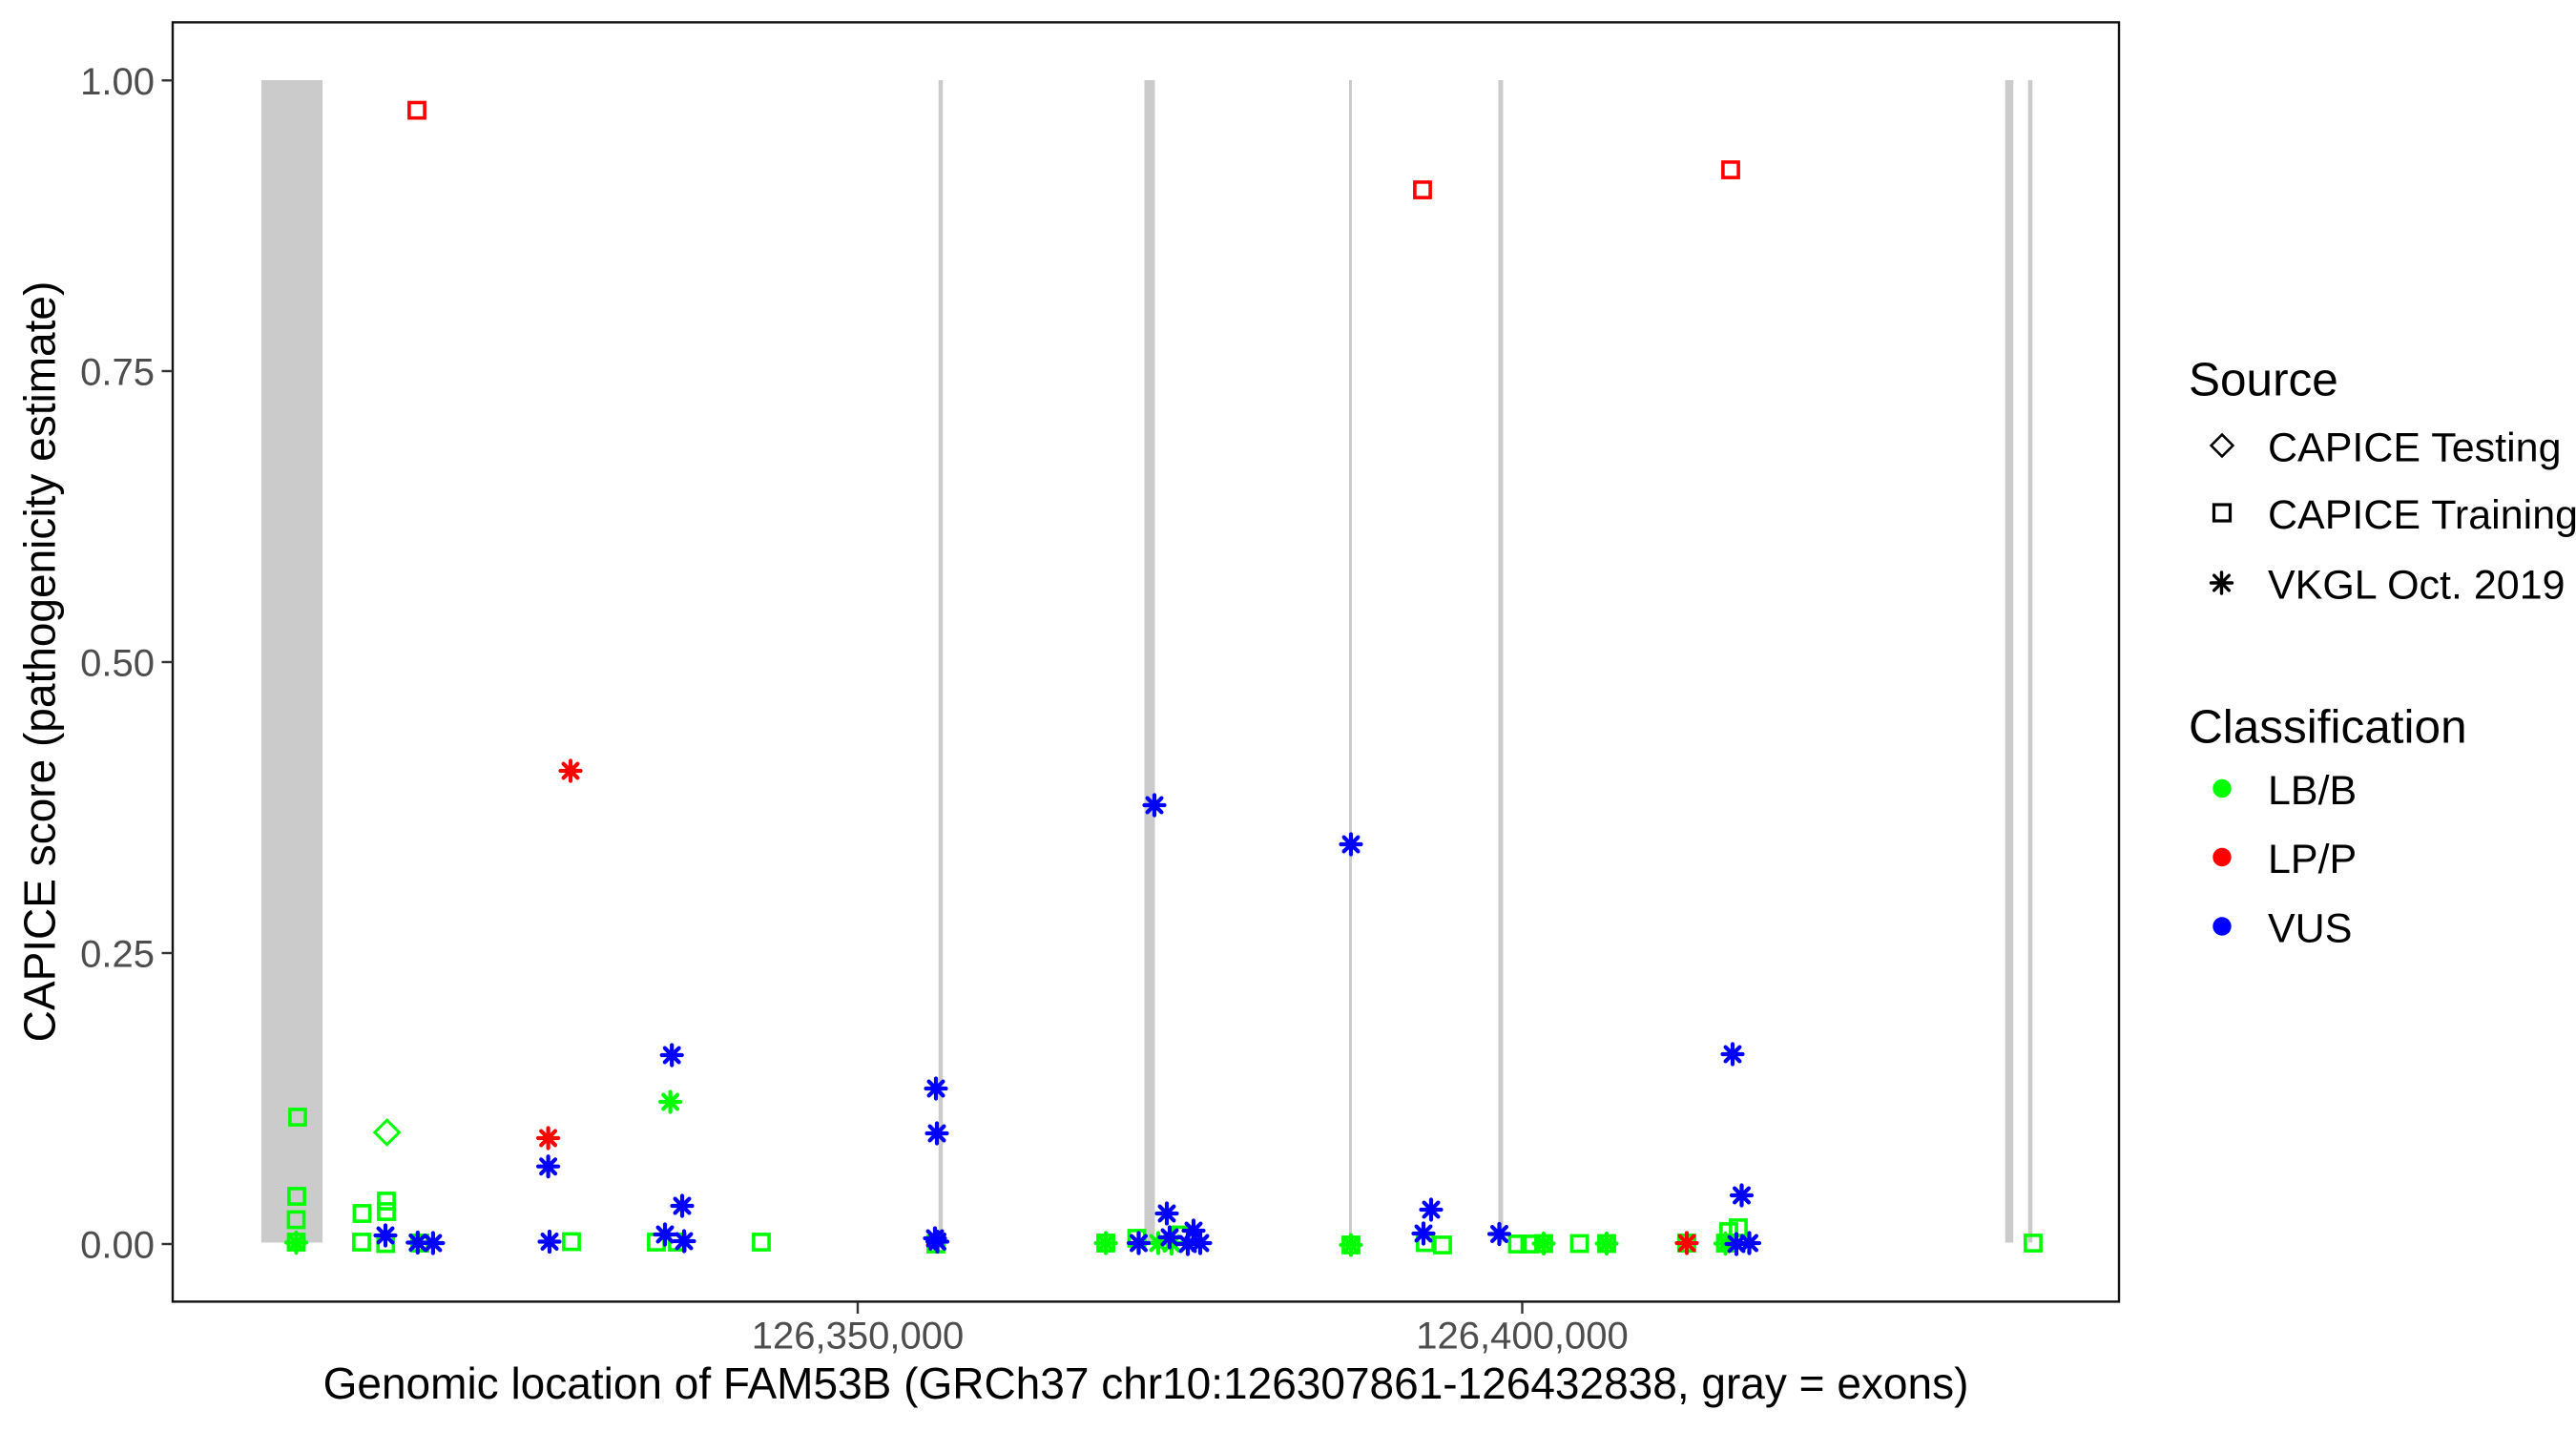 This screenshot has width=2576, height=1431. Describe the element at coordinates (117, 373) in the screenshot. I see `svg-text: 0.75` at that location.